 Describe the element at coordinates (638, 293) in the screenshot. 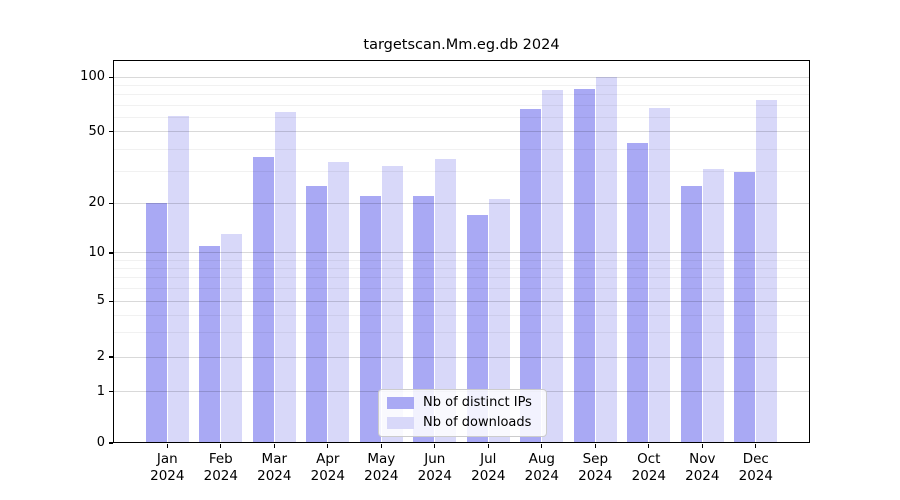

I see `bar-distinct-ips-oct` at that location.